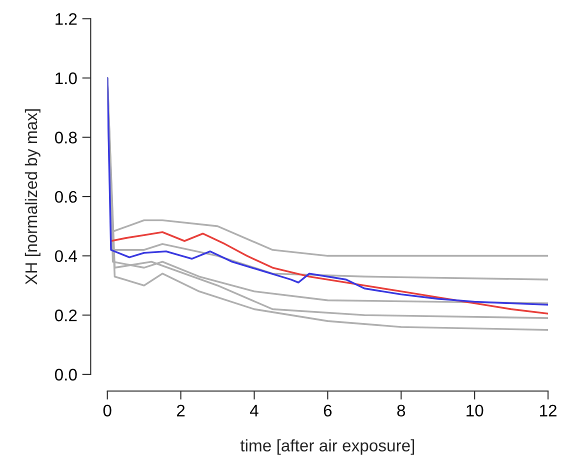 This screenshot has width=565, height=468. What do you see at coordinates (66, 19) in the screenshot?
I see `y-tick-label: 1.2` at bounding box center [66, 19].